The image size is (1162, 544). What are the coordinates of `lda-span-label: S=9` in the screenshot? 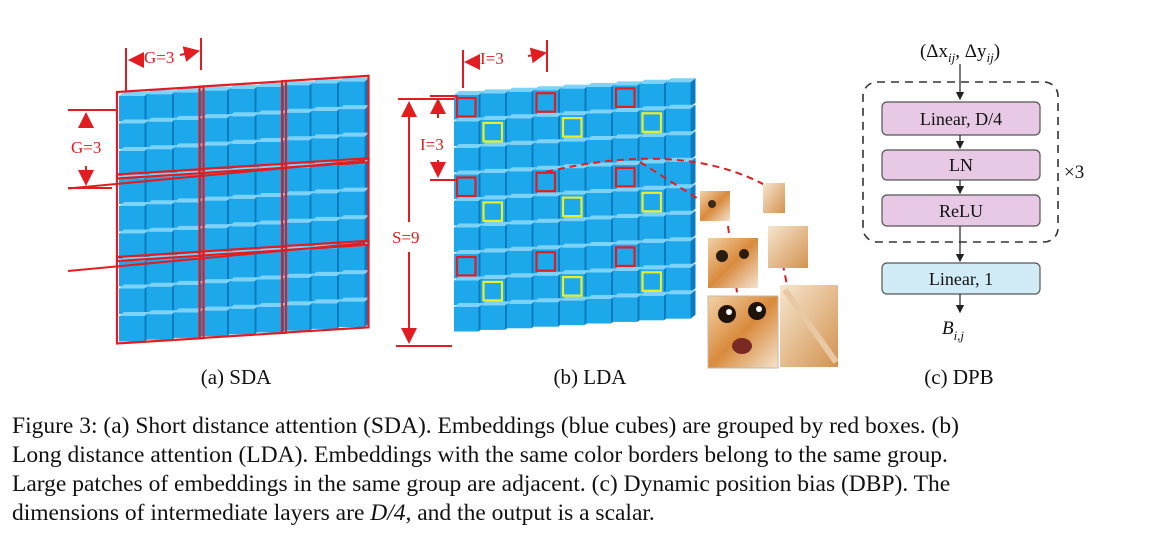 It's located at (406, 237).